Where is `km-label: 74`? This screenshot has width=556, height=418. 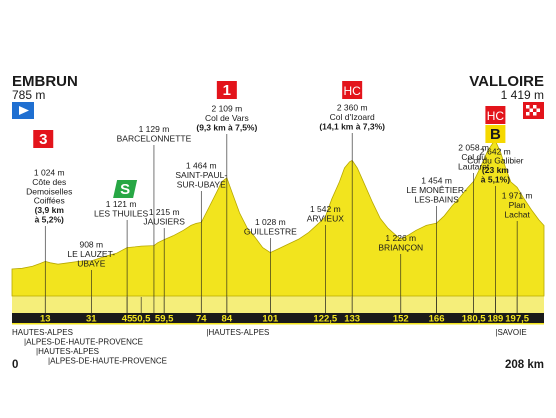 km-label: 74 is located at coordinates (201, 319).